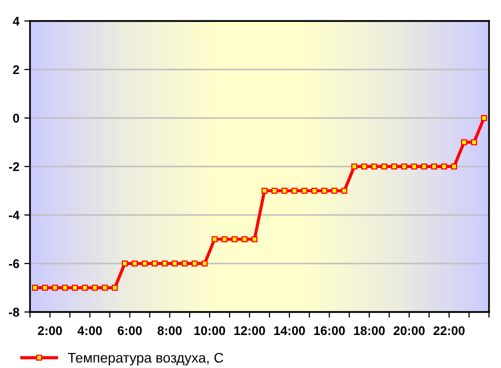 The height and width of the screenshot is (368, 501). I want to click on legend-label: Температура воздуха, С, so click(146, 359).